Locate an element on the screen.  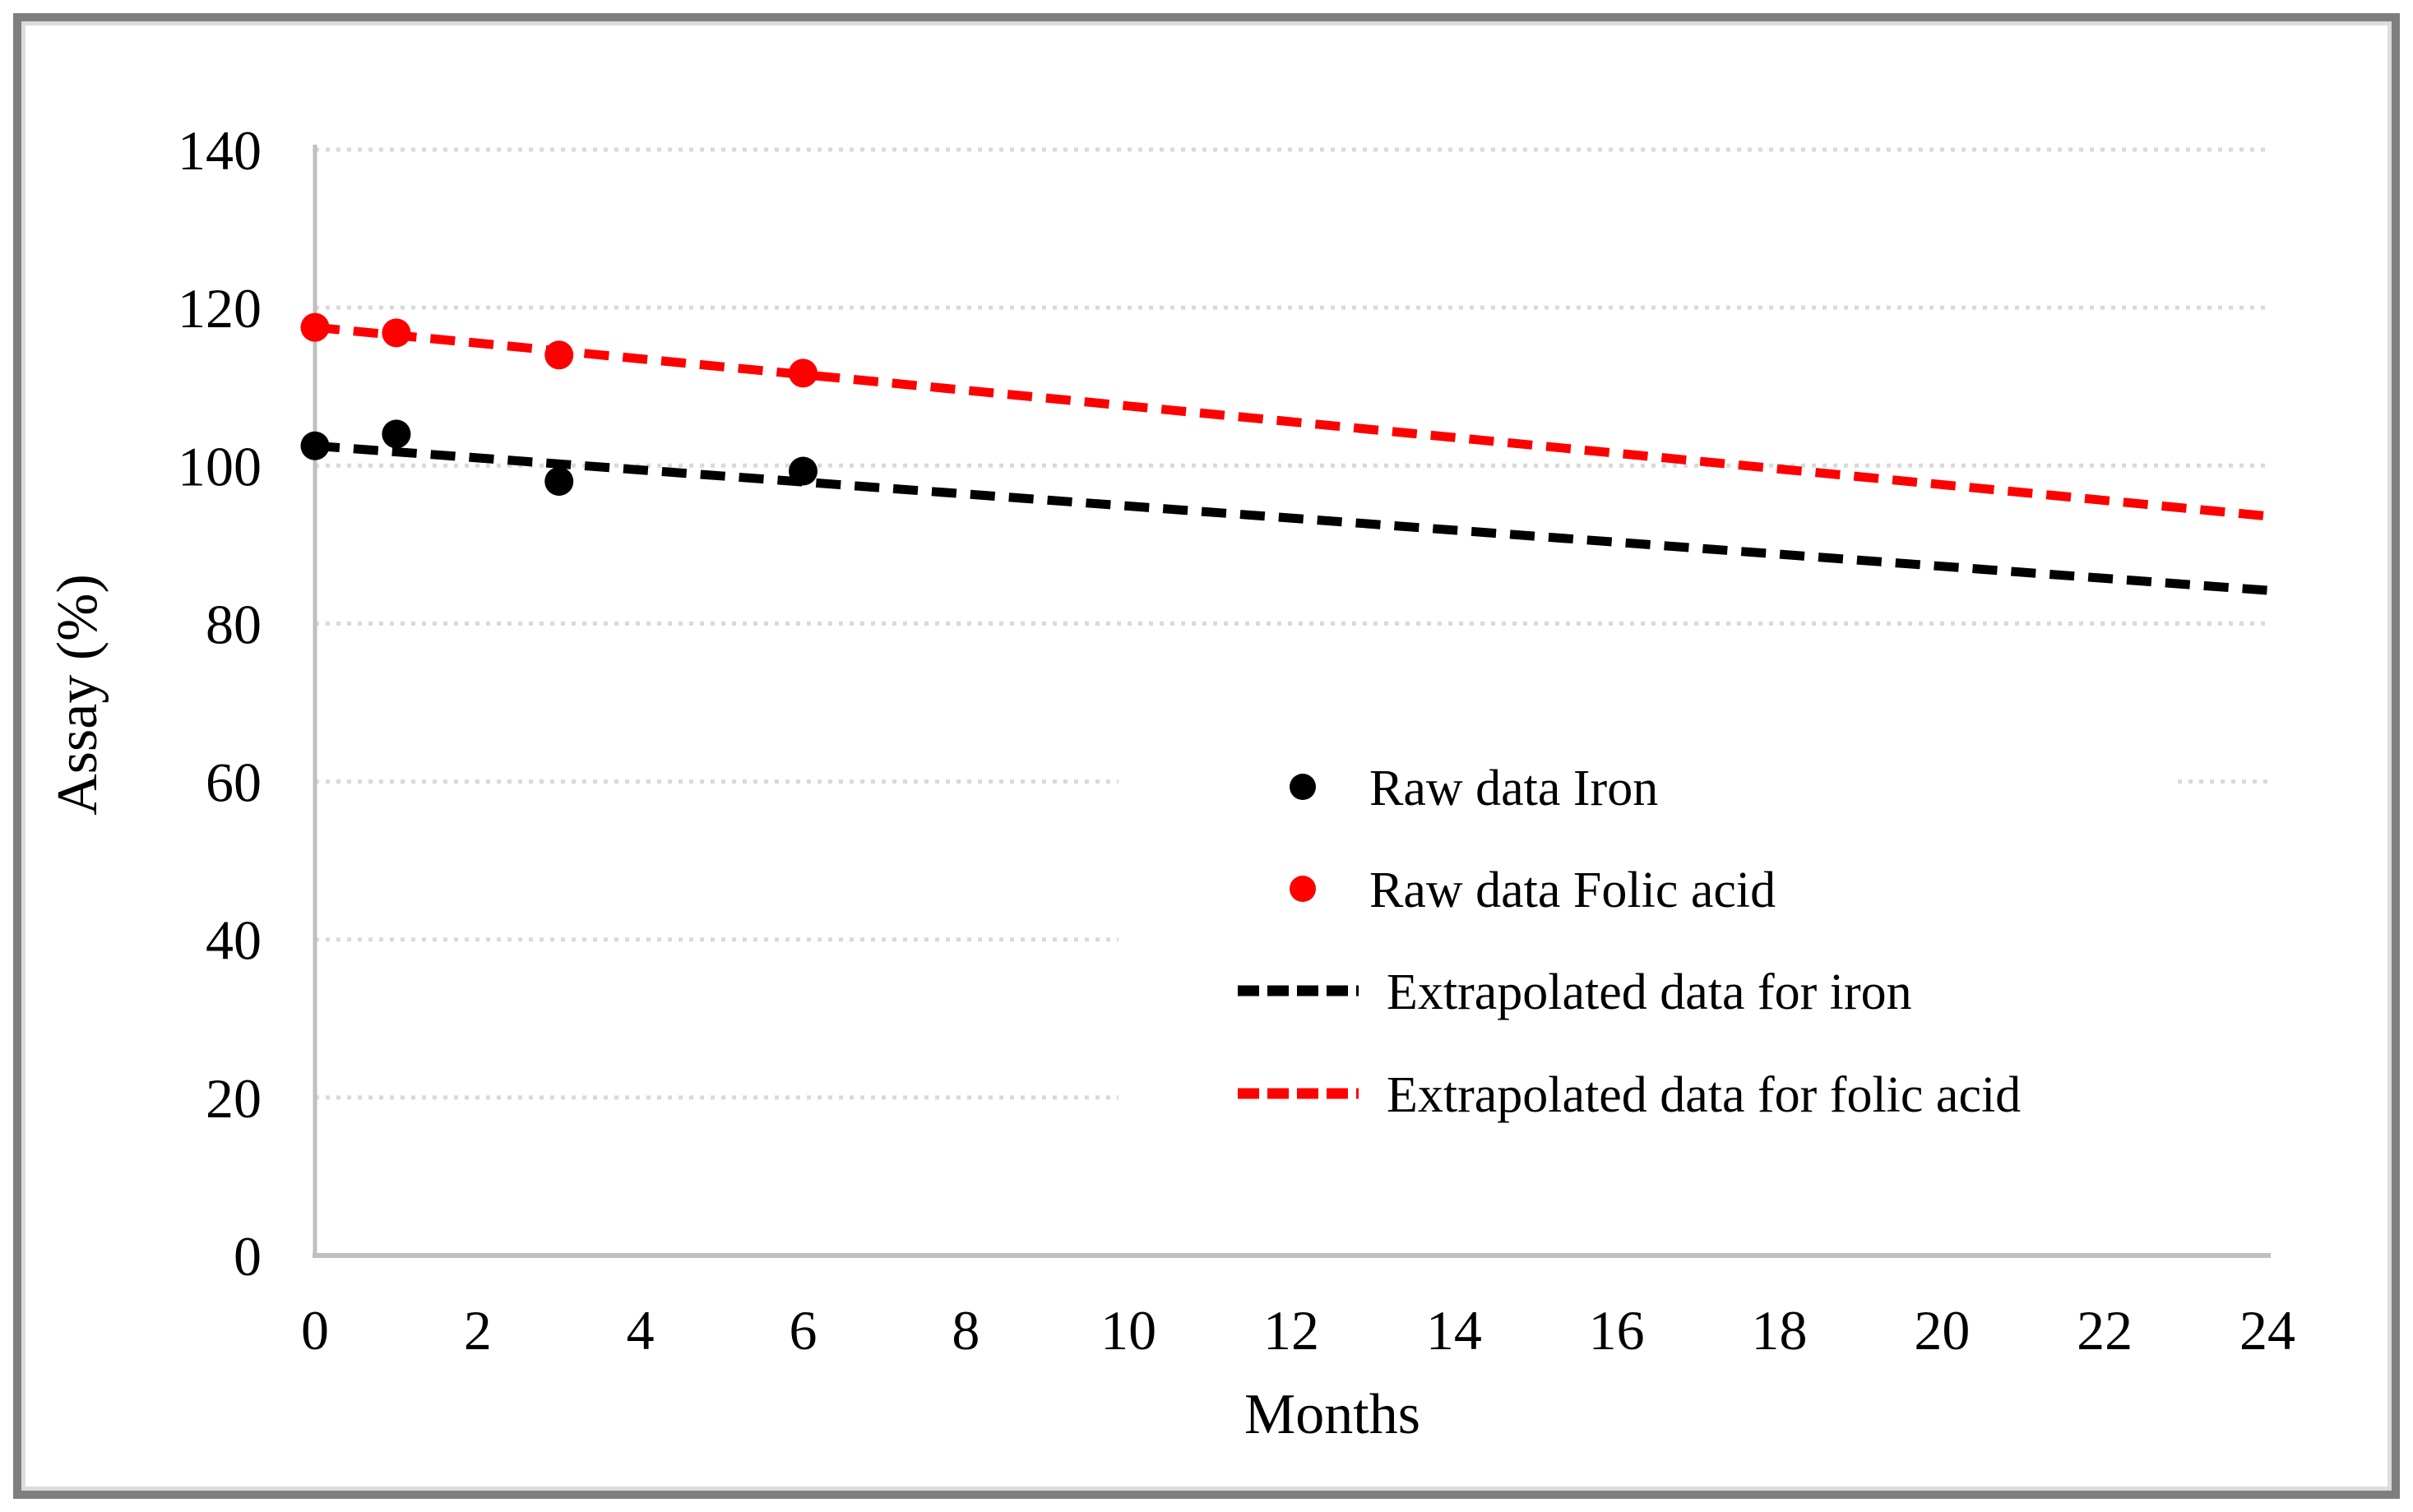
x-tick-label: 2 is located at coordinates (478, 1330).